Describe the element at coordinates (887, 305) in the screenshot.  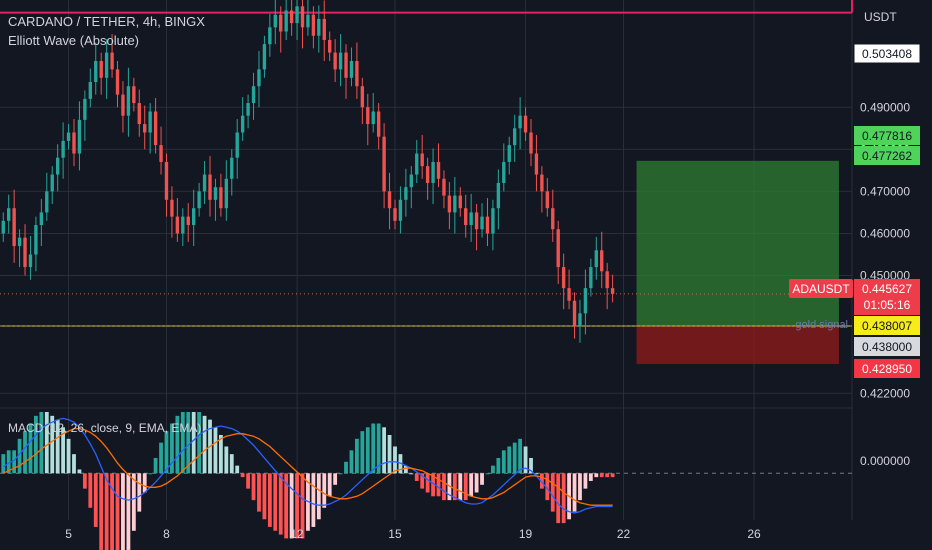
I see `svg-text: 01:05:16` at that location.